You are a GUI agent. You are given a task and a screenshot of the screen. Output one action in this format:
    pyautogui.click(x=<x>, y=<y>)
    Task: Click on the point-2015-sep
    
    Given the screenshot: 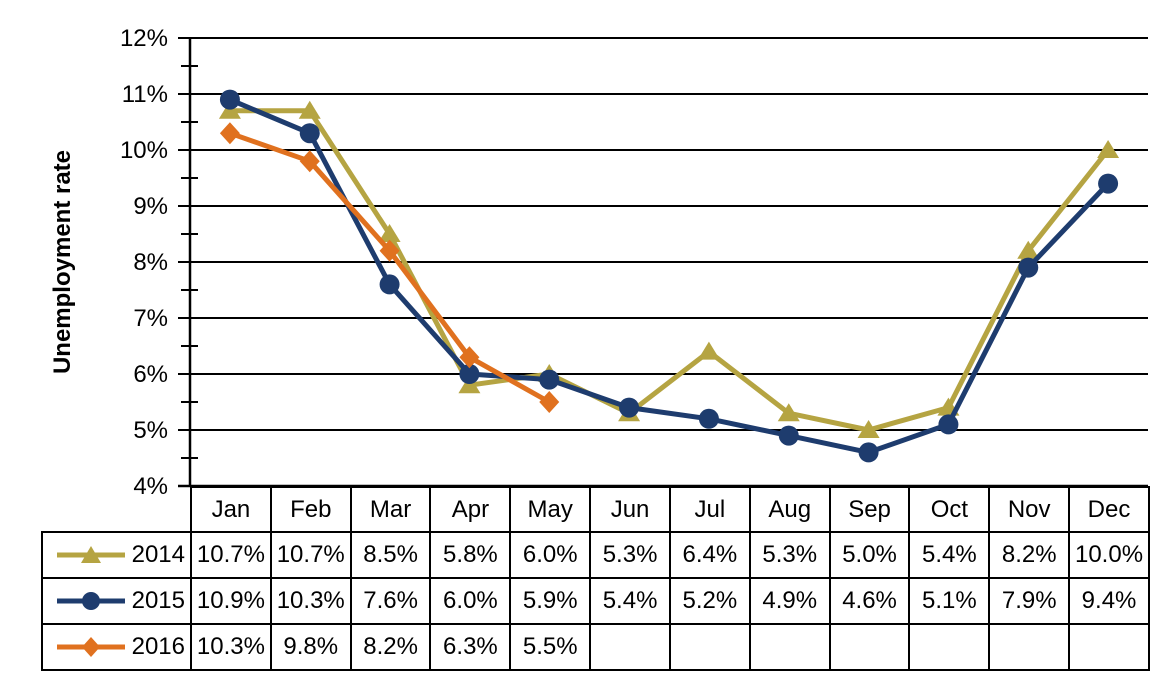 What is the action you would take?
    pyautogui.click(x=868, y=452)
    